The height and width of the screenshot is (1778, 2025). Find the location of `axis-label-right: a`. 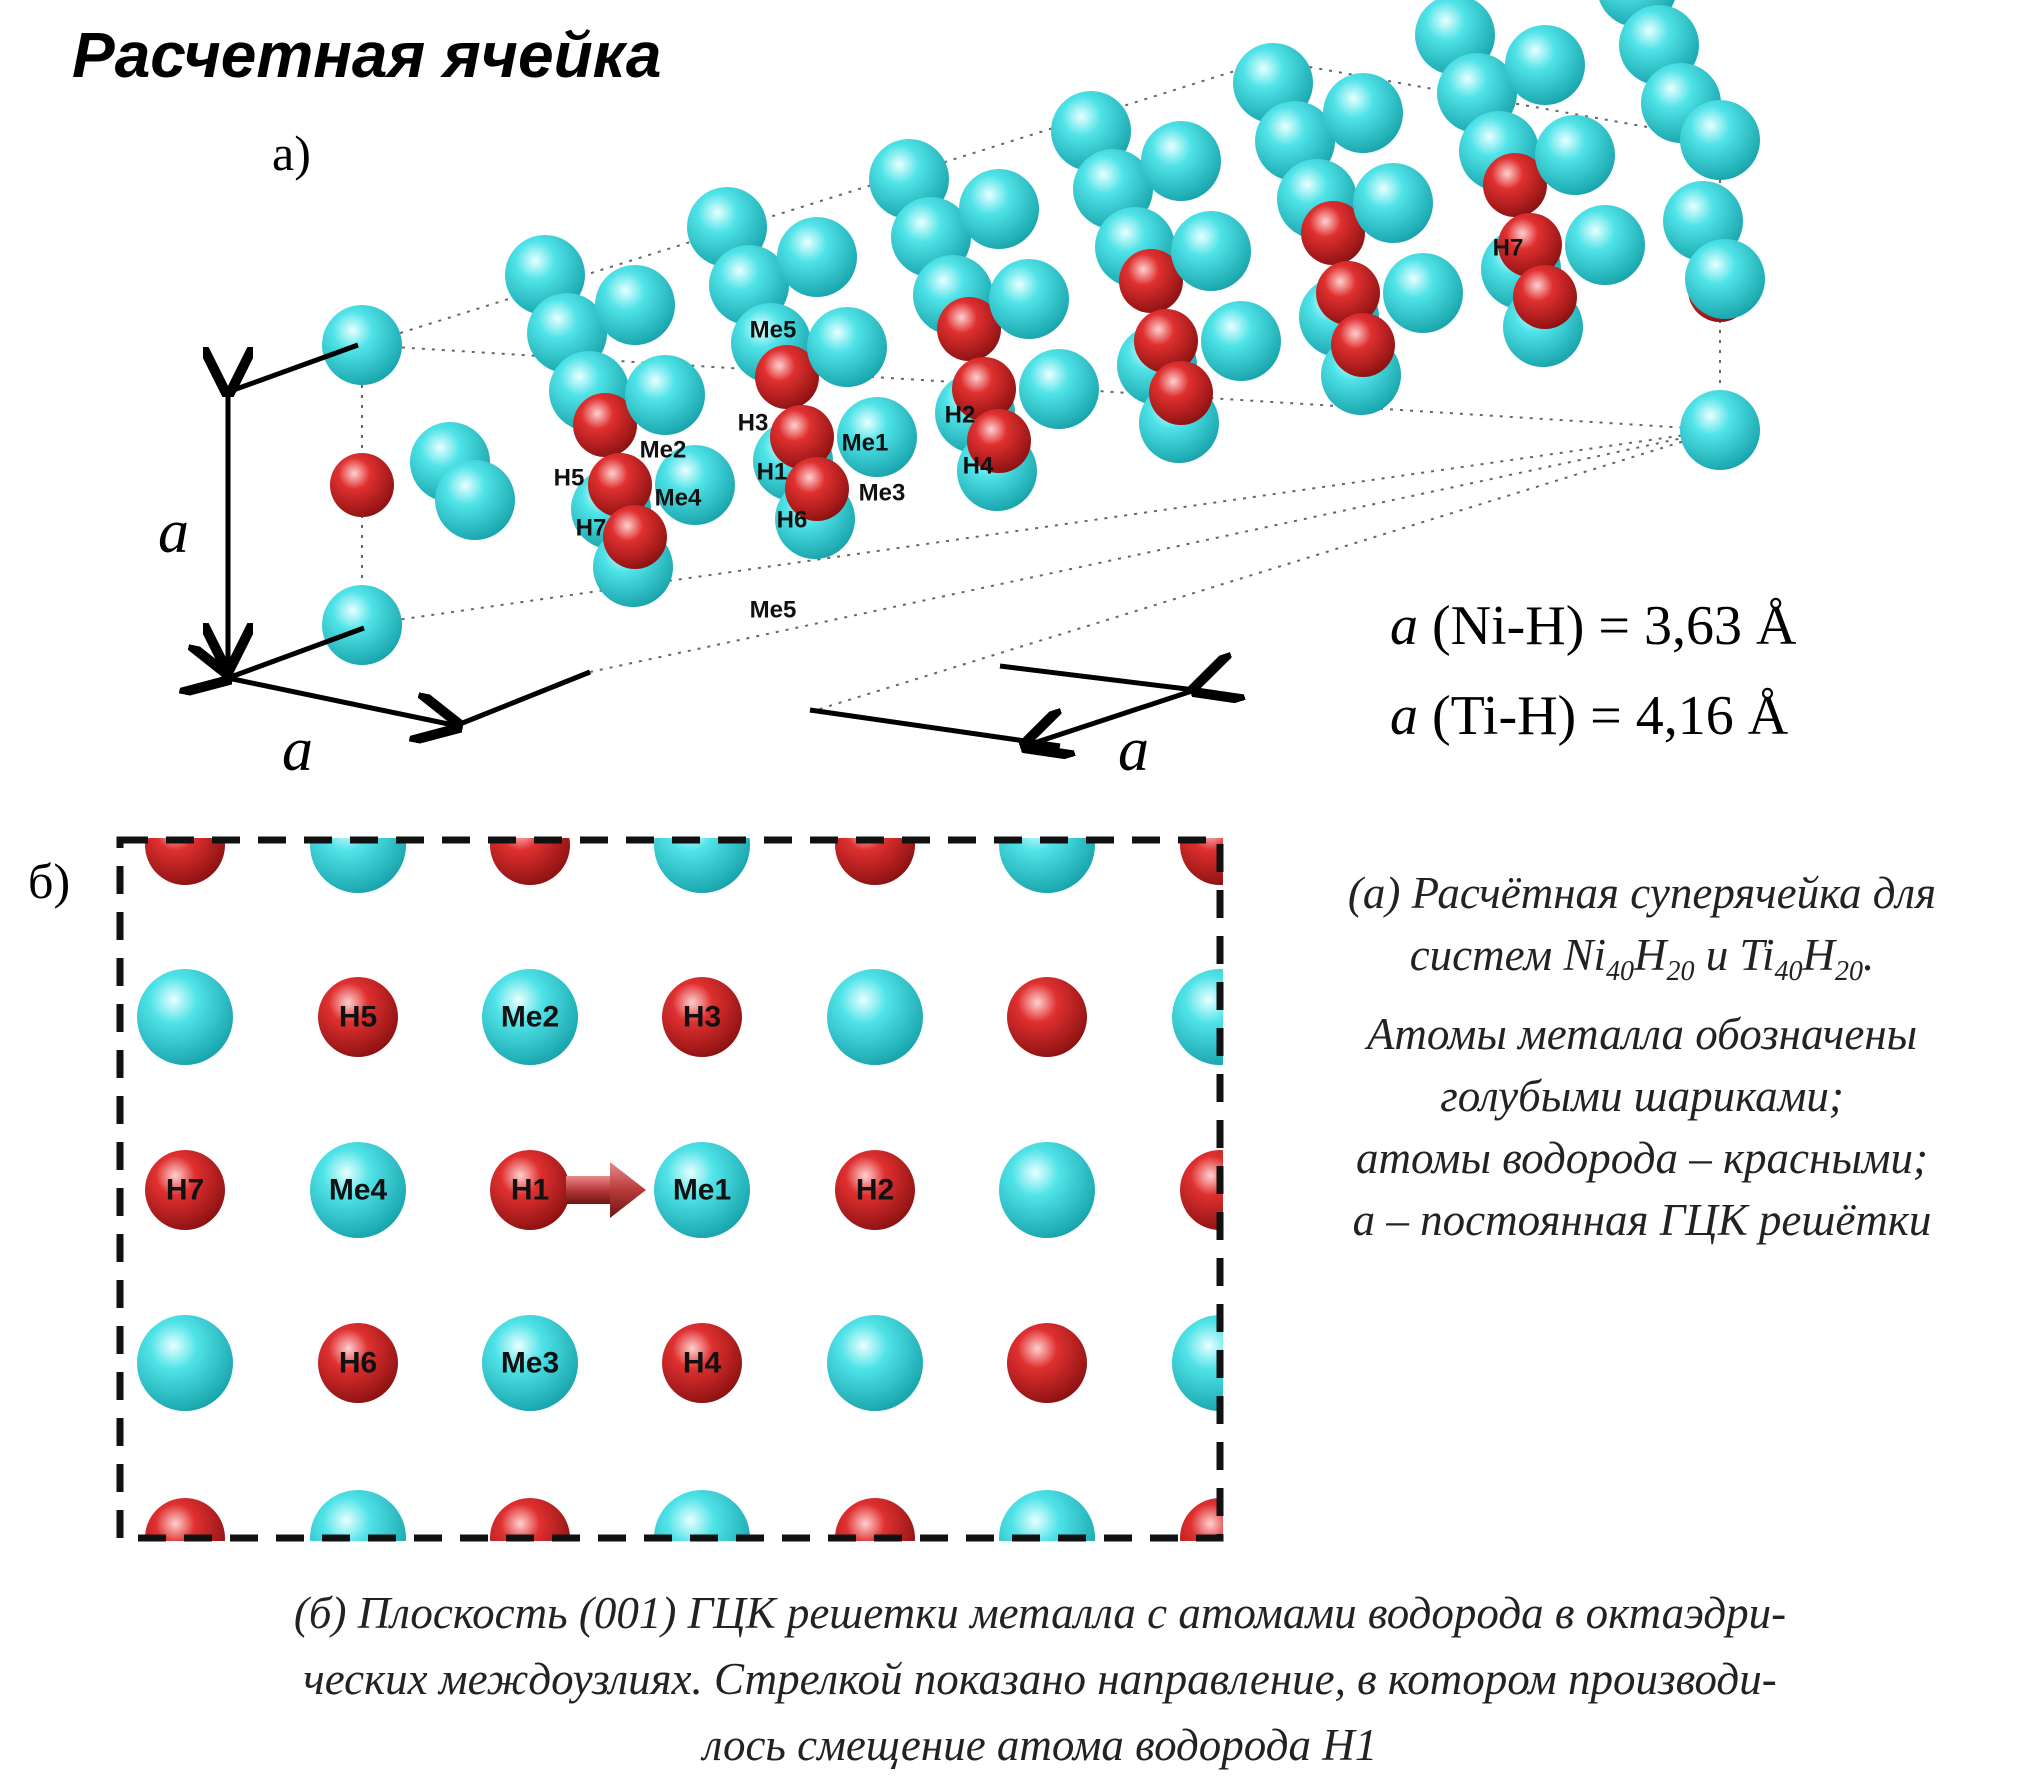

axis-label-right: a is located at coordinates (1133, 750).